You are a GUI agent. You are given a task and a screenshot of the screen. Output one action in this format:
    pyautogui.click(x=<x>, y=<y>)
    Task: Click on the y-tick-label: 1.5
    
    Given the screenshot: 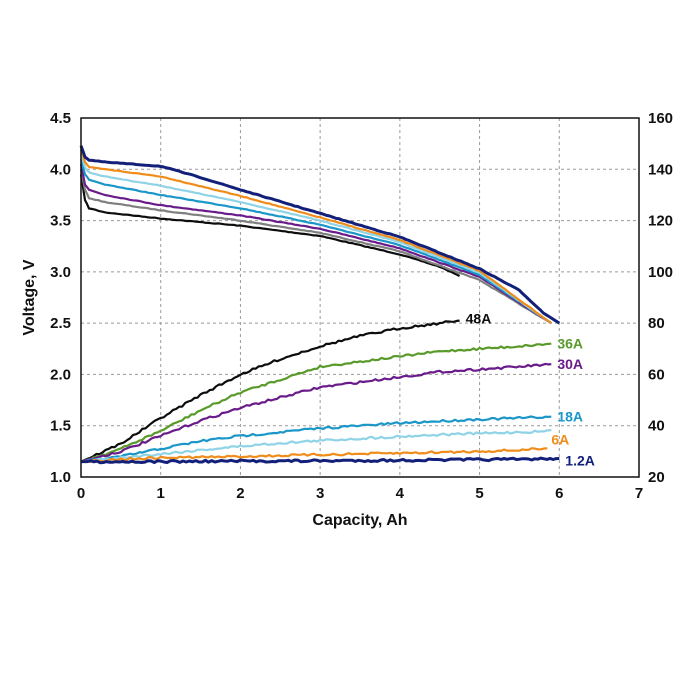 What is the action you would take?
    pyautogui.click(x=60, y=426)
    